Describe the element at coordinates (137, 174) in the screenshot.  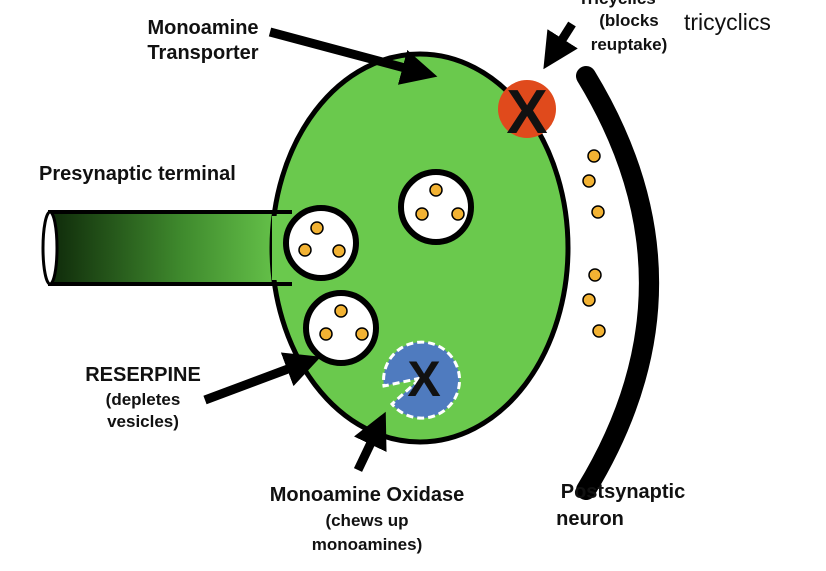
I see `presynaptic-label: Presynaptic terminal` at that location.